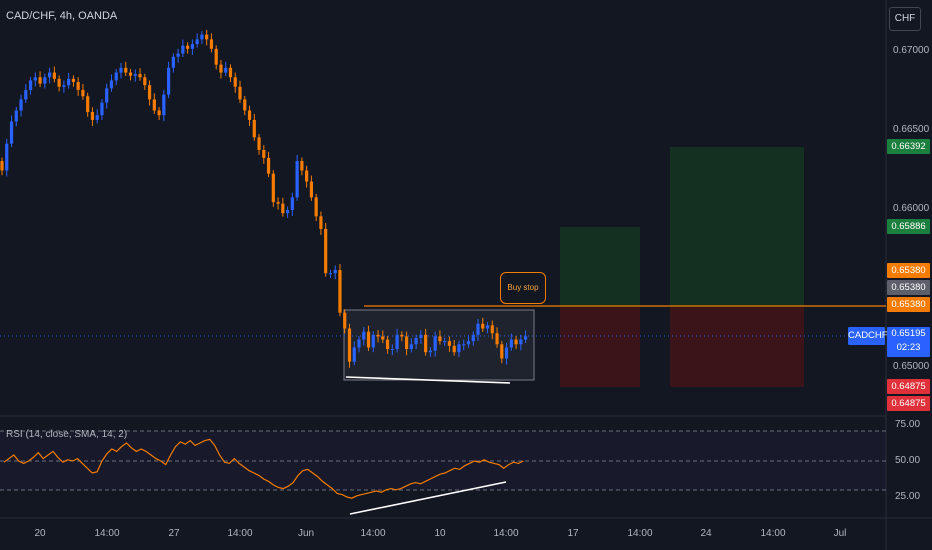  Describe the element at coordinates (428, 380) in the screenshot. I see `divergence-line-price` at that location.